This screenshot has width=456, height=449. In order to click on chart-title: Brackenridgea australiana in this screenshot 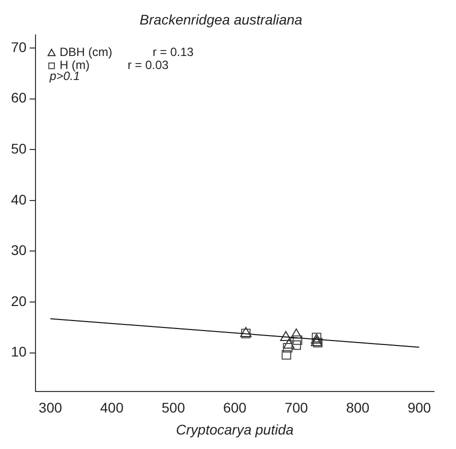, I will do `click(221, 19)`.